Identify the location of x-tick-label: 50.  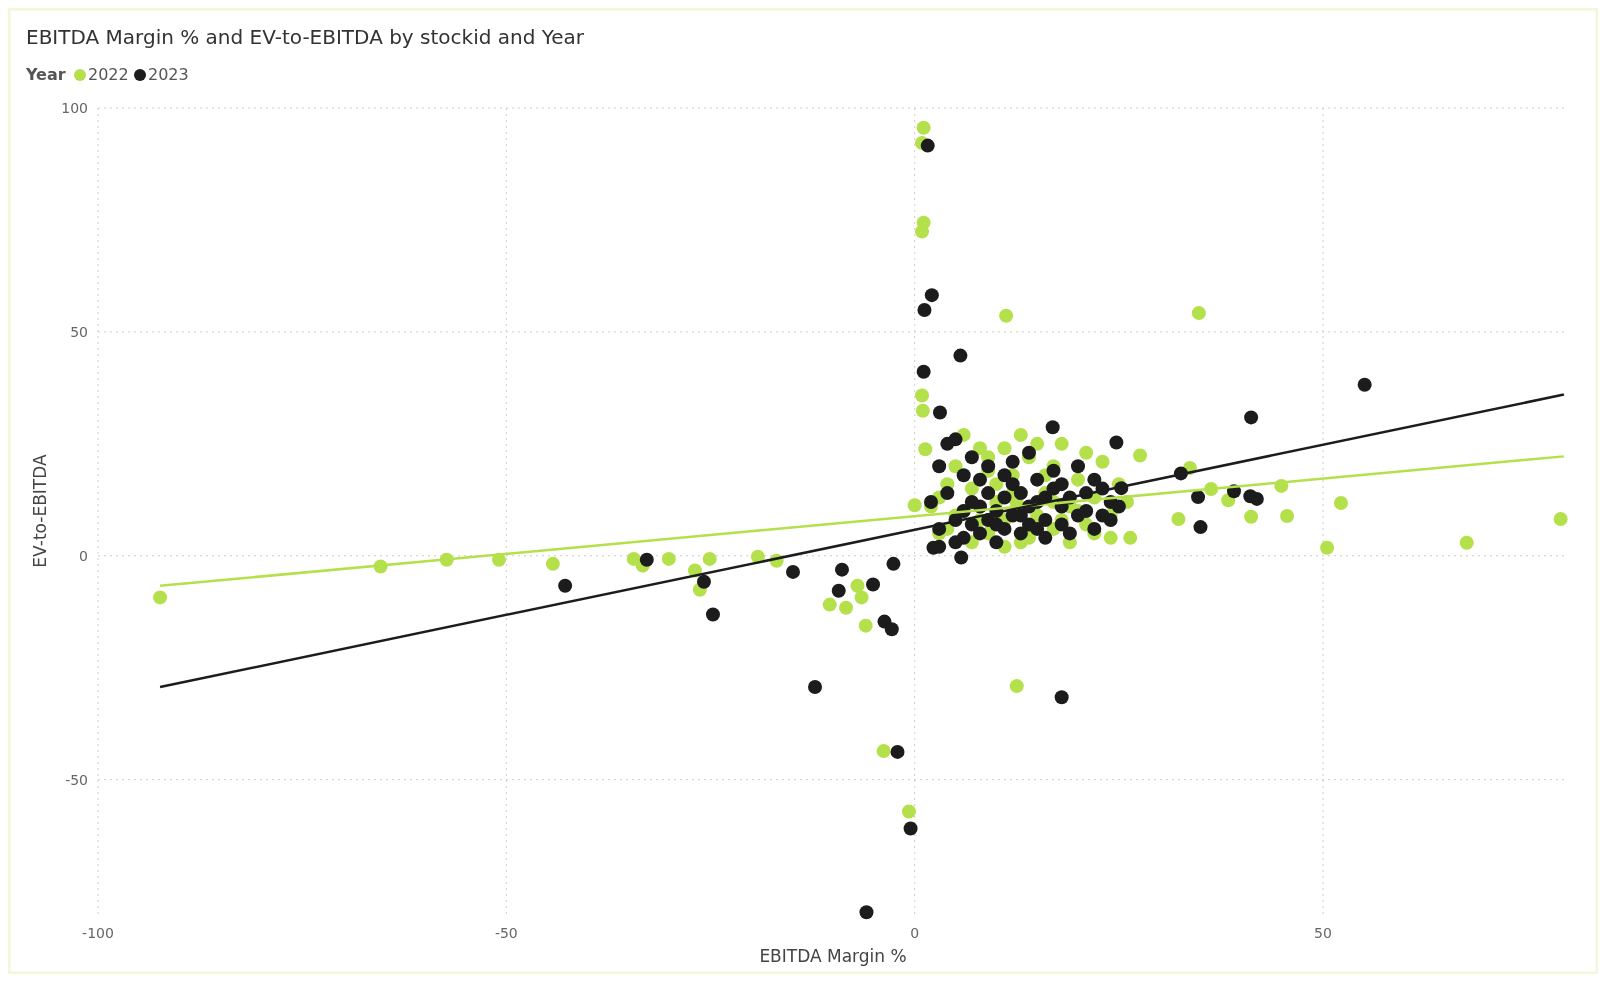
(1323, 933).